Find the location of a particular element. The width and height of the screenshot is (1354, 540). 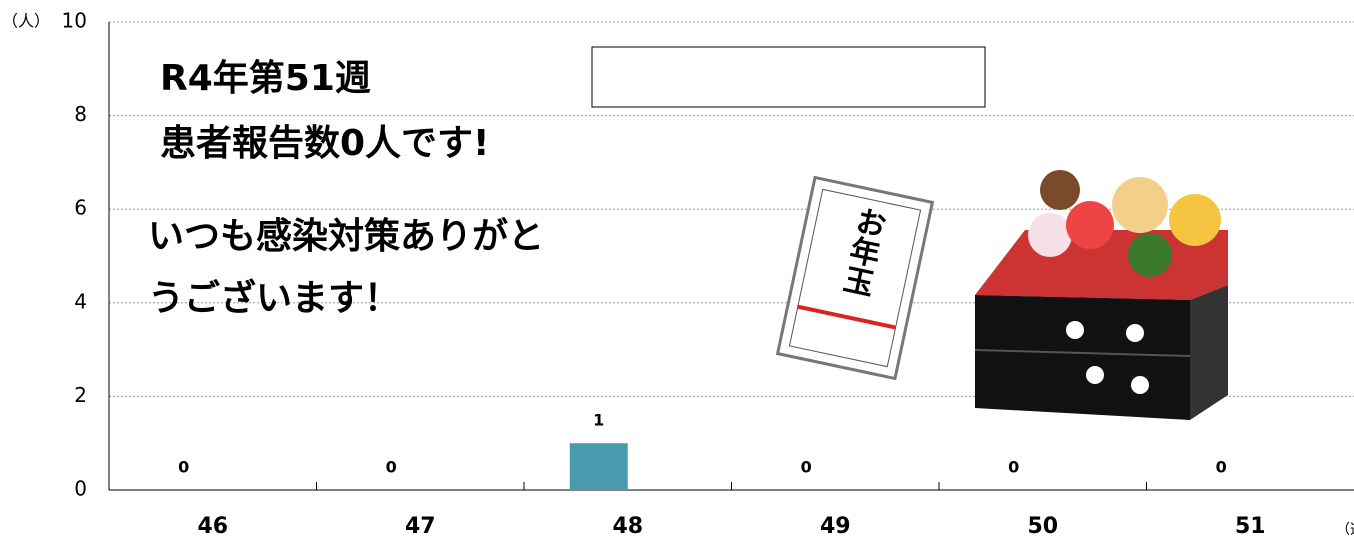

x-tick-label: 47 is located at coordinates (420, 526).